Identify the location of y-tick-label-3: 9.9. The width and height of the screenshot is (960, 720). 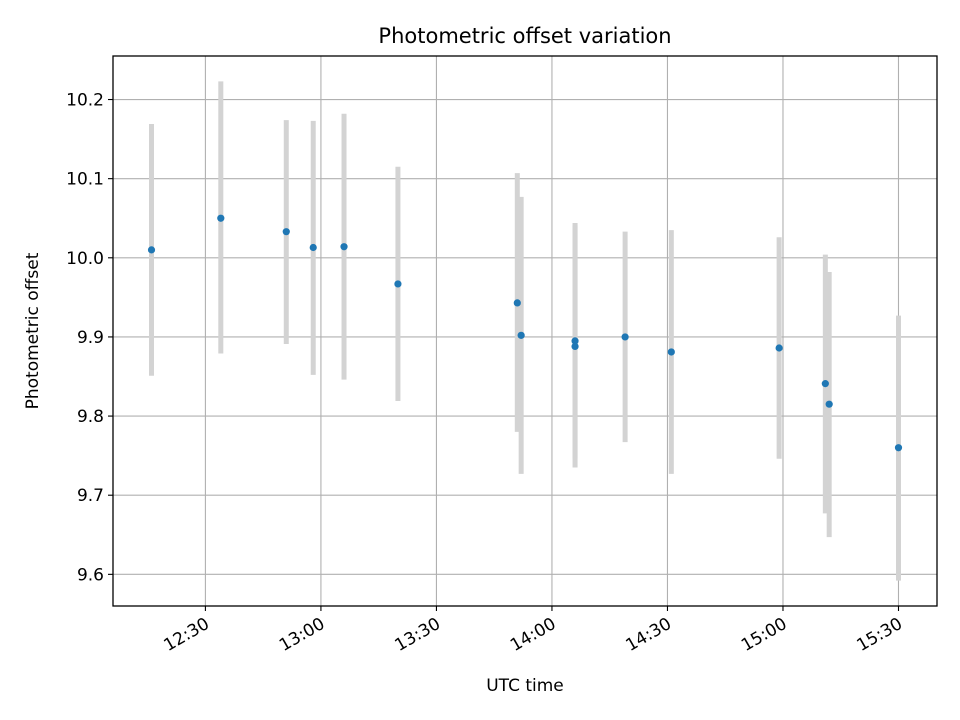
(90, 338).